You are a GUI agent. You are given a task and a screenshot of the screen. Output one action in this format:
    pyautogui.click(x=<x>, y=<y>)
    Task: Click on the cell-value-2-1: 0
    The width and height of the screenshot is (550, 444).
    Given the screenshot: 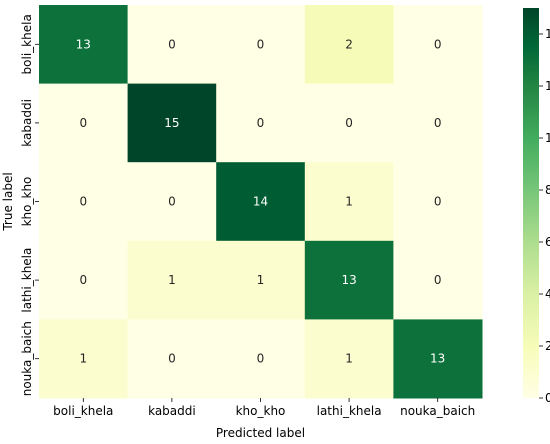 What is the action you would take?
    pyautogui.click(x=172, y=202)
    